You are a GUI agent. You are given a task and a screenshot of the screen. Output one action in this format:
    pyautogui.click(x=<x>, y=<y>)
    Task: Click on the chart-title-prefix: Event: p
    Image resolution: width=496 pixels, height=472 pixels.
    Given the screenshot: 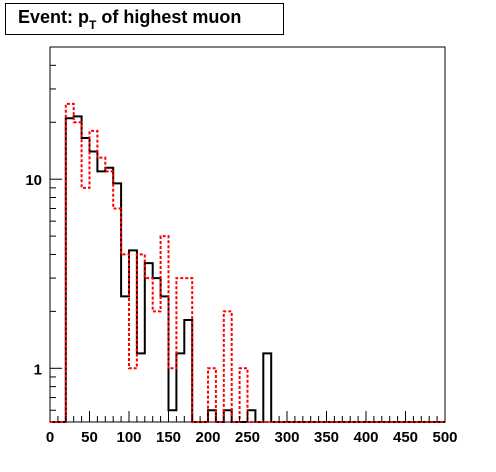 What is the action you would take?
    pyautogui.click(x=54, y=17)
    